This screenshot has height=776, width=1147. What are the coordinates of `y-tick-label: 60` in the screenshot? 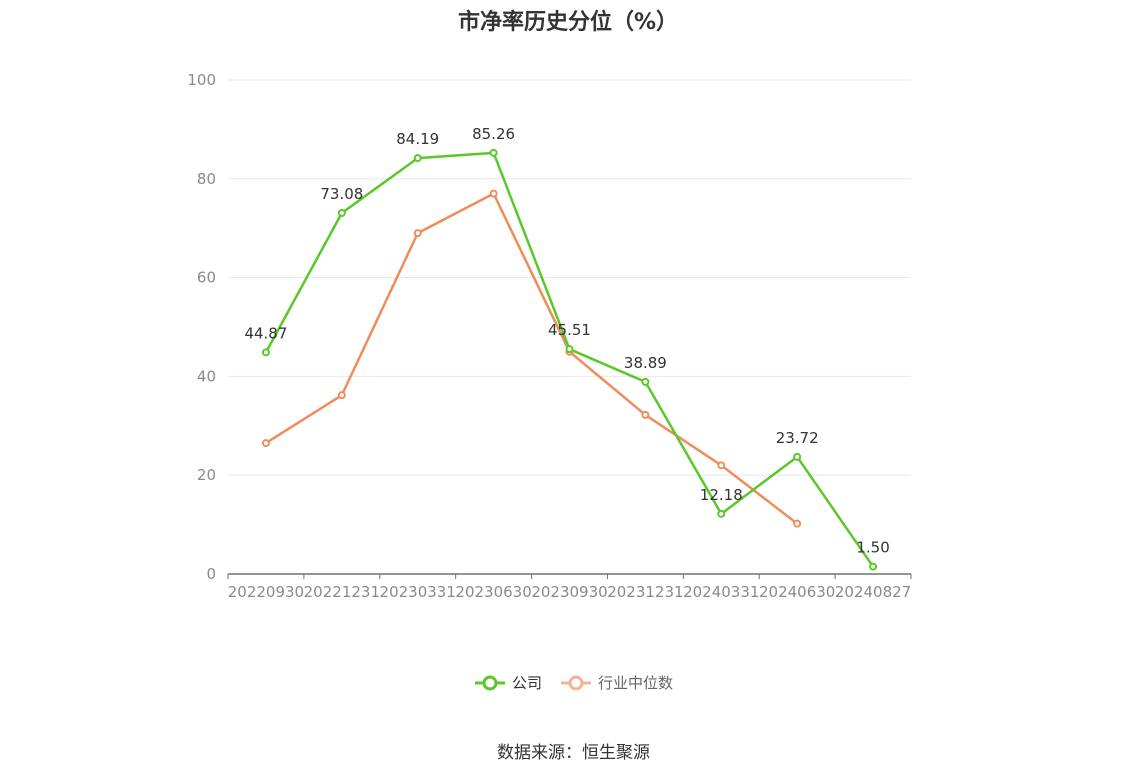 It's located at (206, 278).